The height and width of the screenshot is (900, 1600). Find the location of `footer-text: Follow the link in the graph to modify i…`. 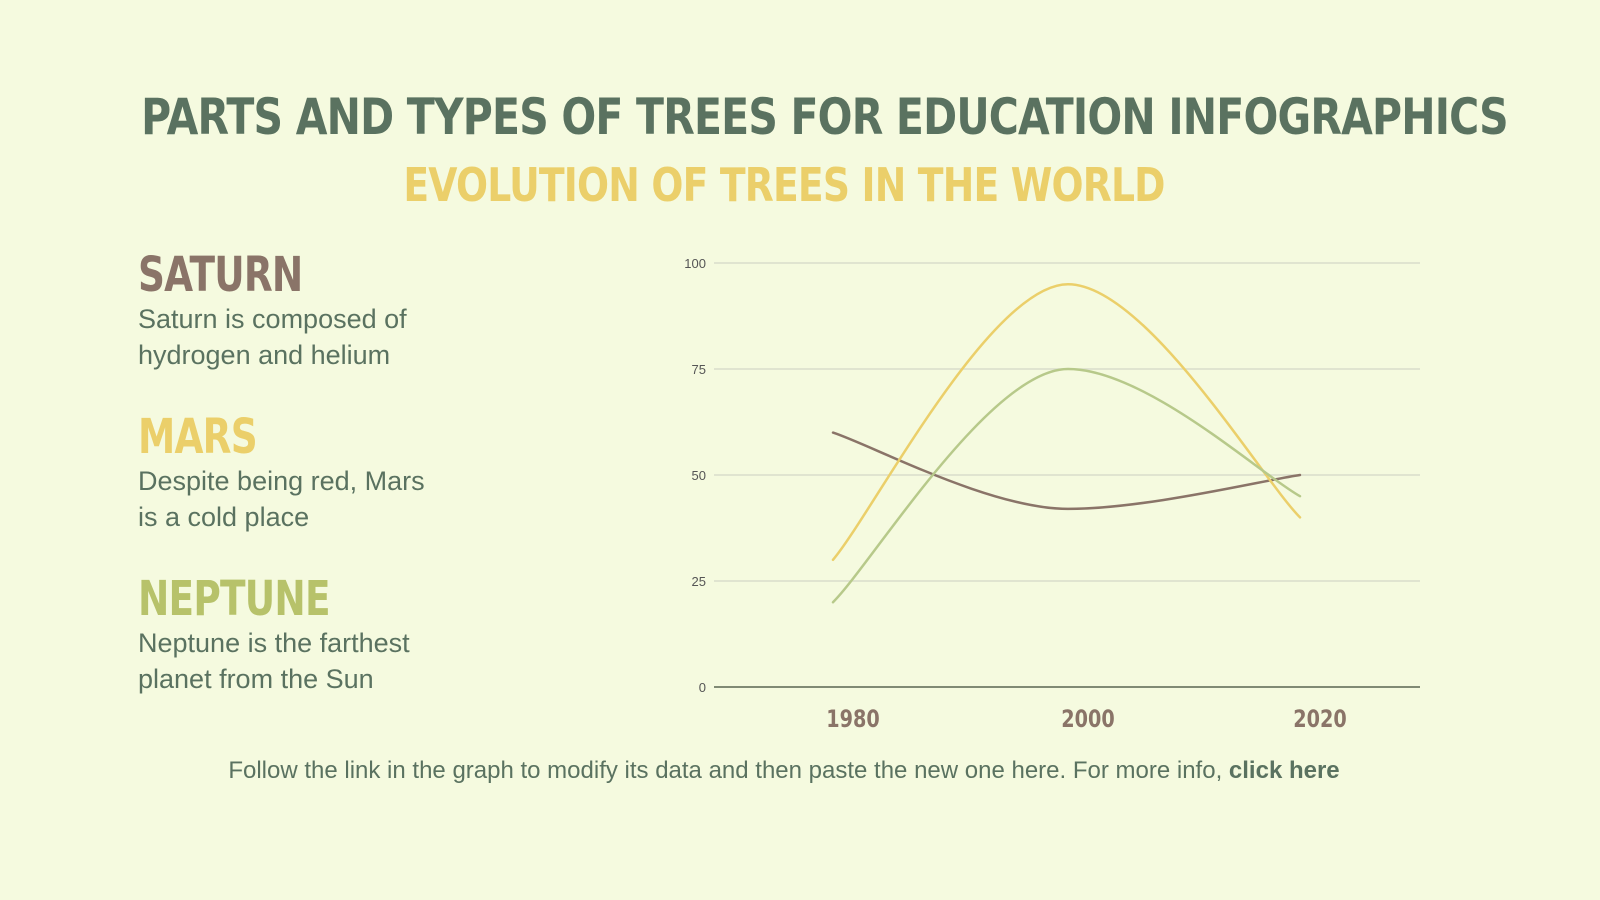

footer-text: Follow the link in the graph to modify i… is located at coordinates (728, 770).